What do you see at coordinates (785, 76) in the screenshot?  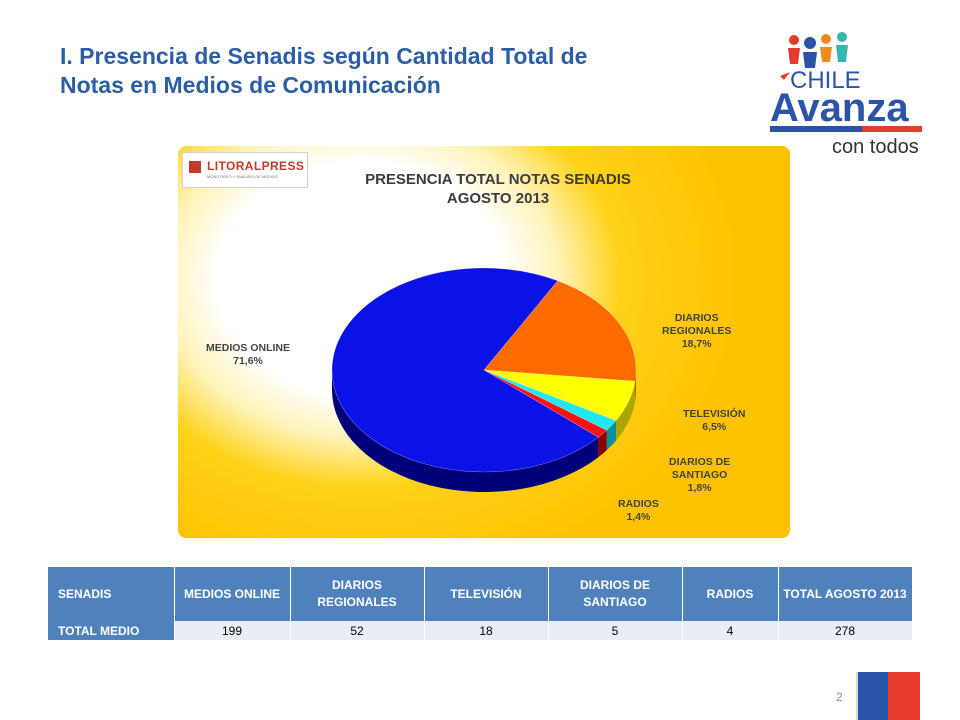 I see `star-swoosh-icon` at bounding box center [785, 76].